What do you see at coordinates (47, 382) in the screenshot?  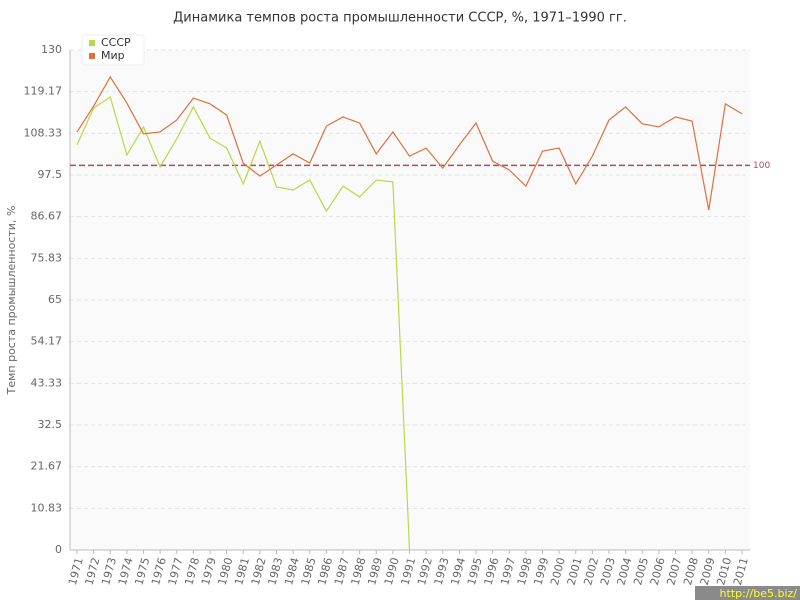 I see `y-tick-label: 43.33` at bounding box center [47, 382].